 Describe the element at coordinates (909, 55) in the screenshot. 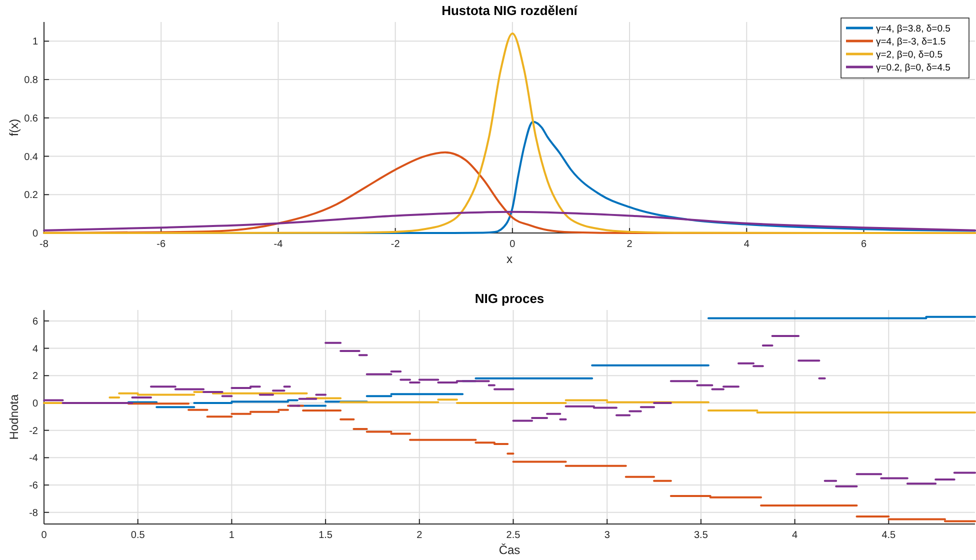

I see `legend-label: γ=2, β=0, δ=0.5` at that location.